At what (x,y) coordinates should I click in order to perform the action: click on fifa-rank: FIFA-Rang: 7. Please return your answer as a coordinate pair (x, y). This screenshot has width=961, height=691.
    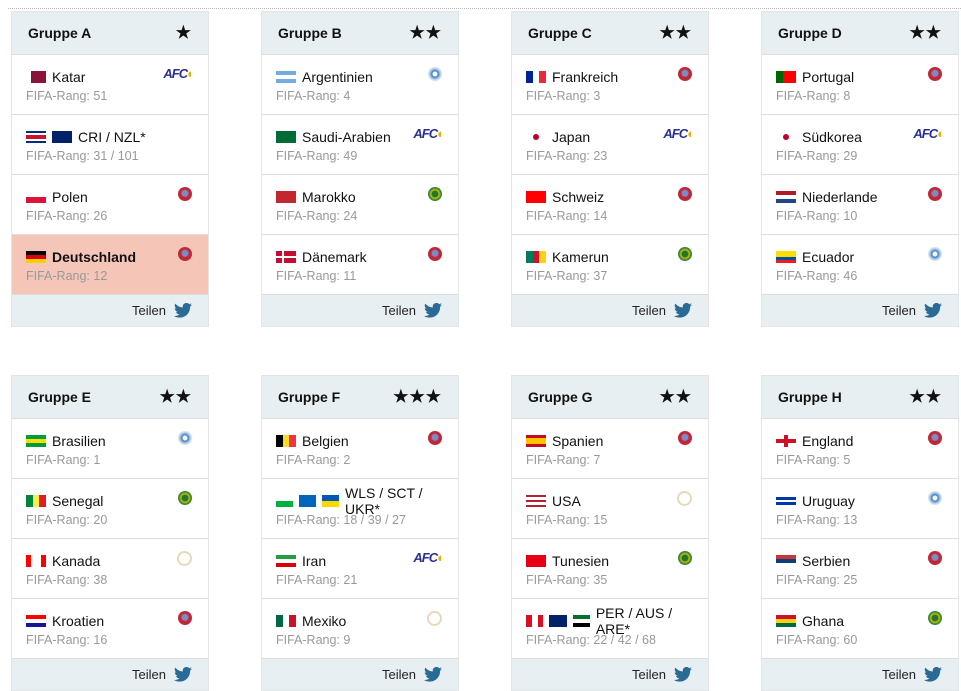
    Looking at the image, I should click on (610, 460).